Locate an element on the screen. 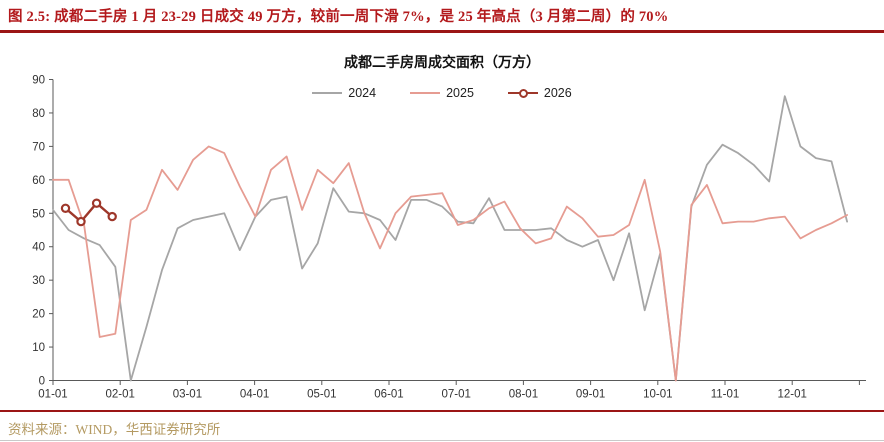 Image resolution: width=884 pixels, height=442 pixels. svg-text: 10-01 is located at coordinates (657, 395).